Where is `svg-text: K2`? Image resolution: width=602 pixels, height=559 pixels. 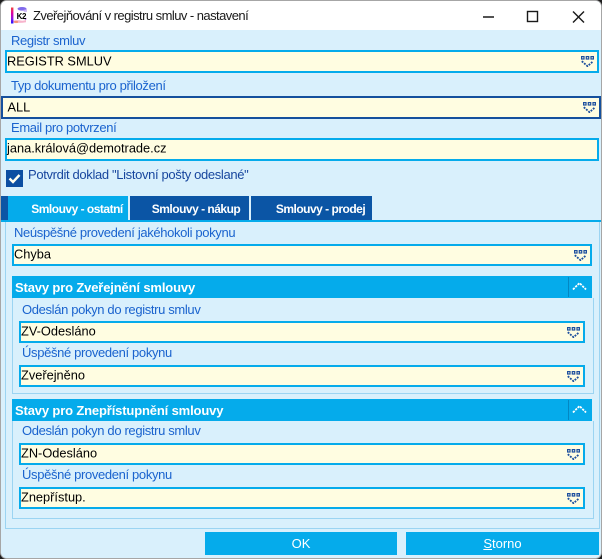
svg-text: K2 is located at coordinates (22, 16).